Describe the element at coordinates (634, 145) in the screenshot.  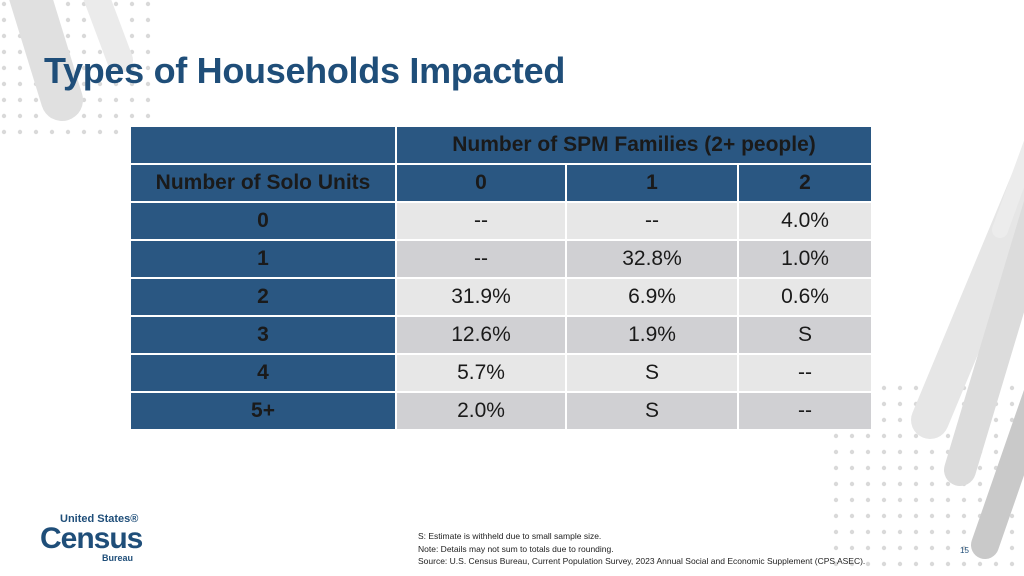
I see `group-header: Number of SPM Families (2+ people)` at that location.